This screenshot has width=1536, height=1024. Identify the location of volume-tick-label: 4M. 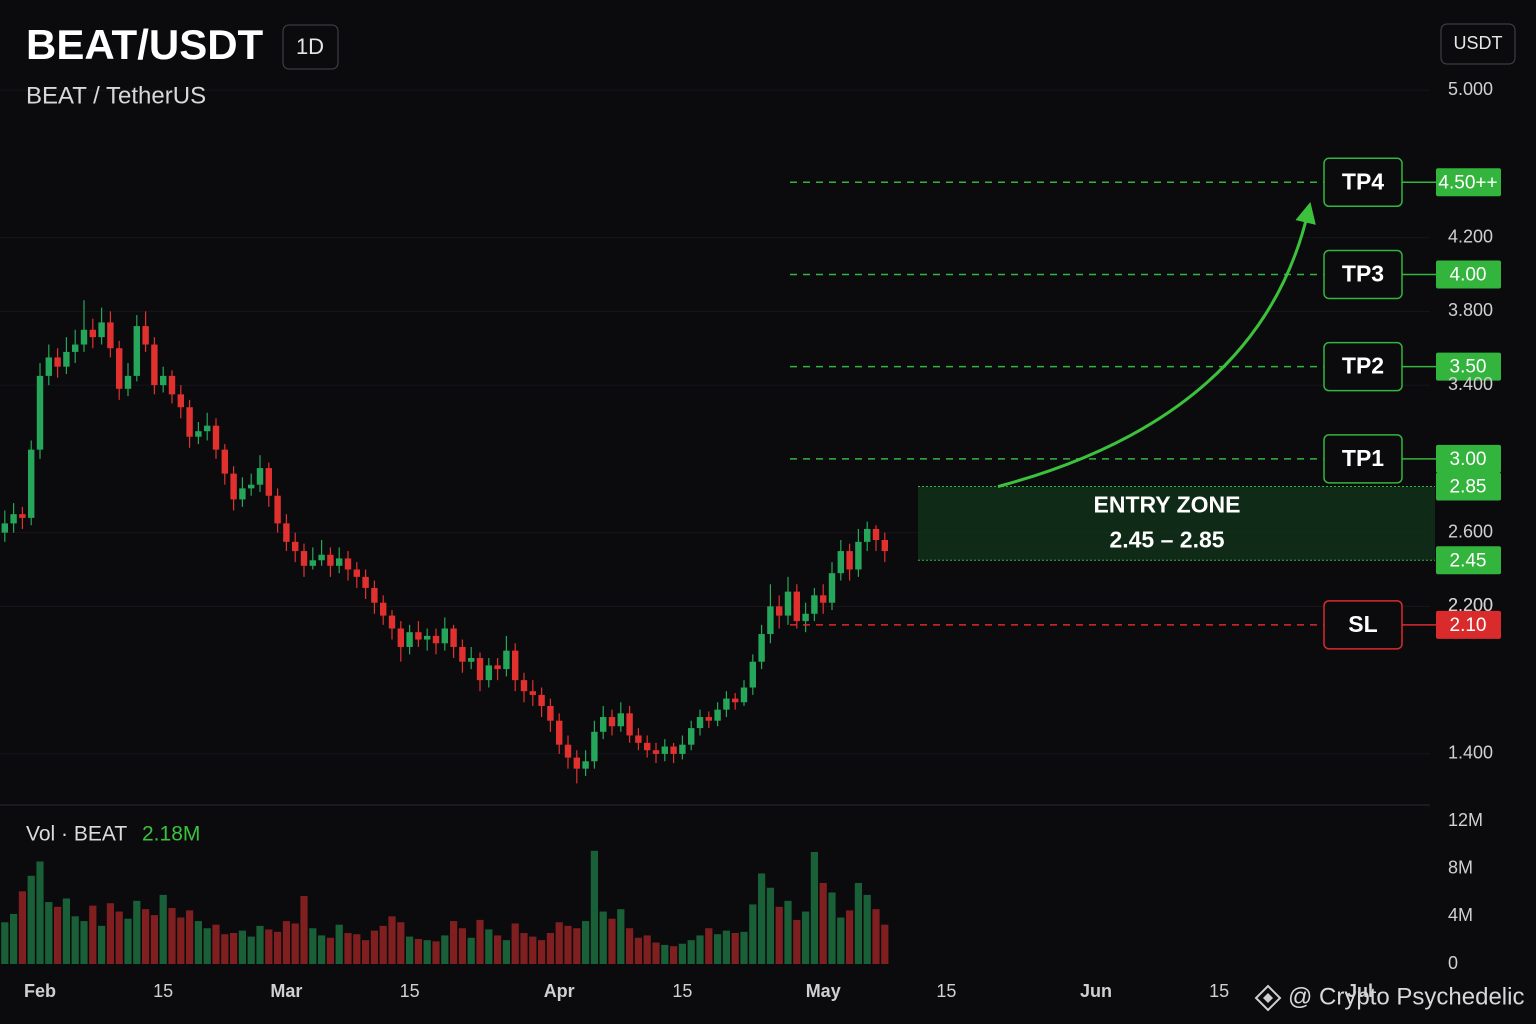
(1460, 915).